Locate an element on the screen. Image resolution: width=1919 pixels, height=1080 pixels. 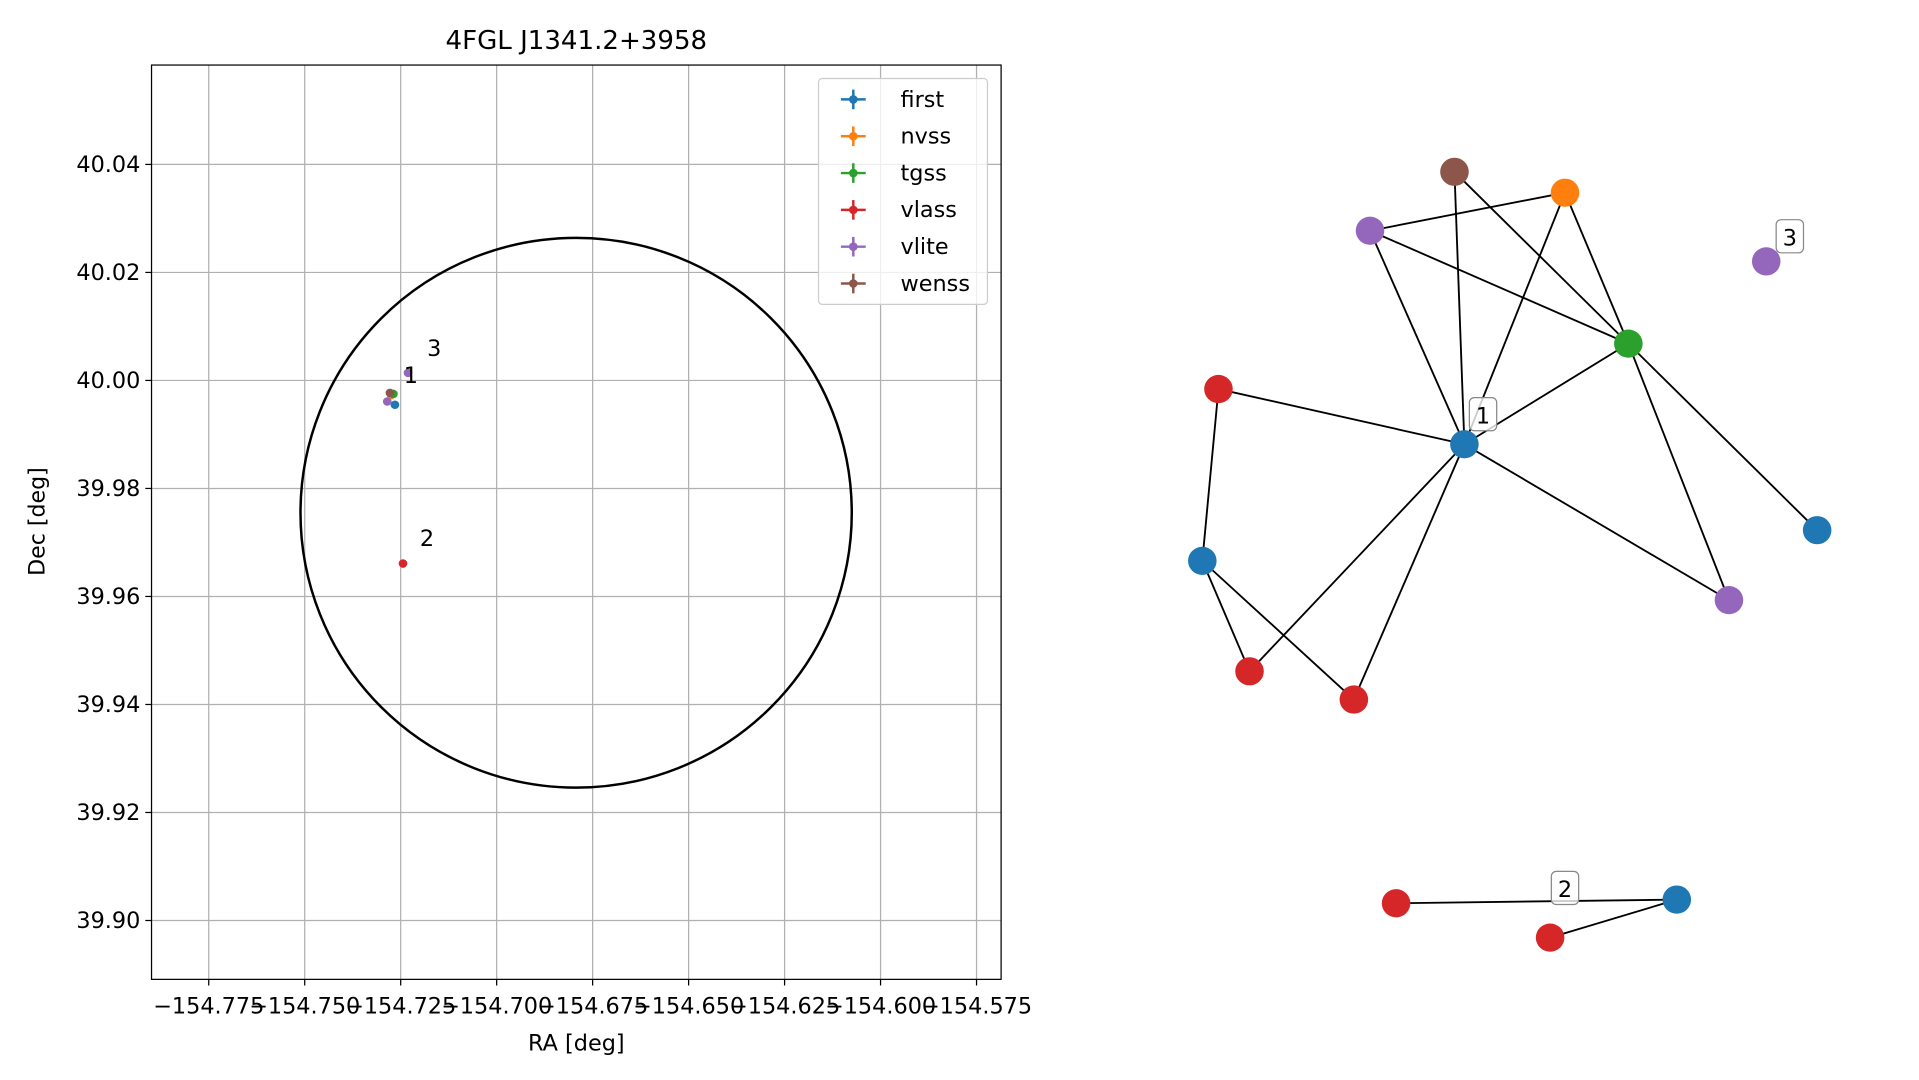
x-tick-label: −154.575 is located at coordinates (976, 1007).